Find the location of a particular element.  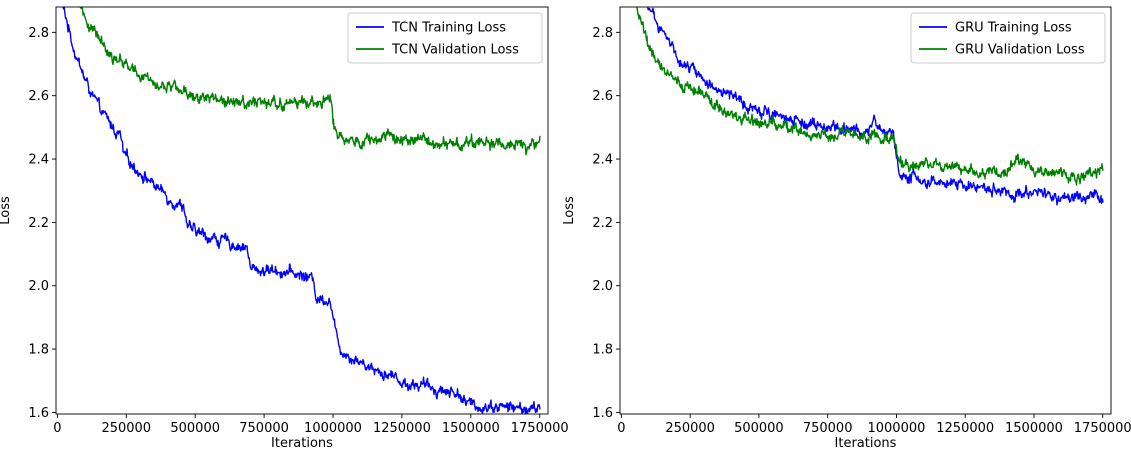

legend-label-2: TCN Validation Loss is located at coordinates (455, 50).